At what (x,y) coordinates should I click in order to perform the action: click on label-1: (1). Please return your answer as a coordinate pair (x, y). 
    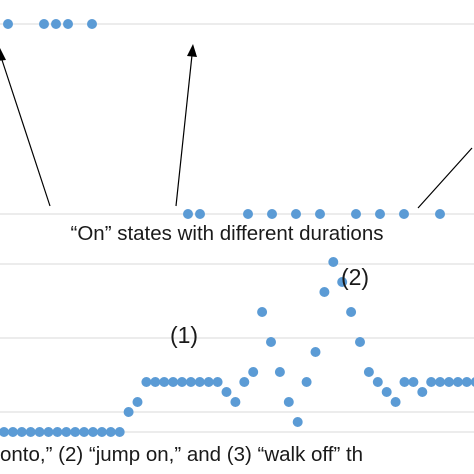
    Looking at the image, I should click on (184, 335).